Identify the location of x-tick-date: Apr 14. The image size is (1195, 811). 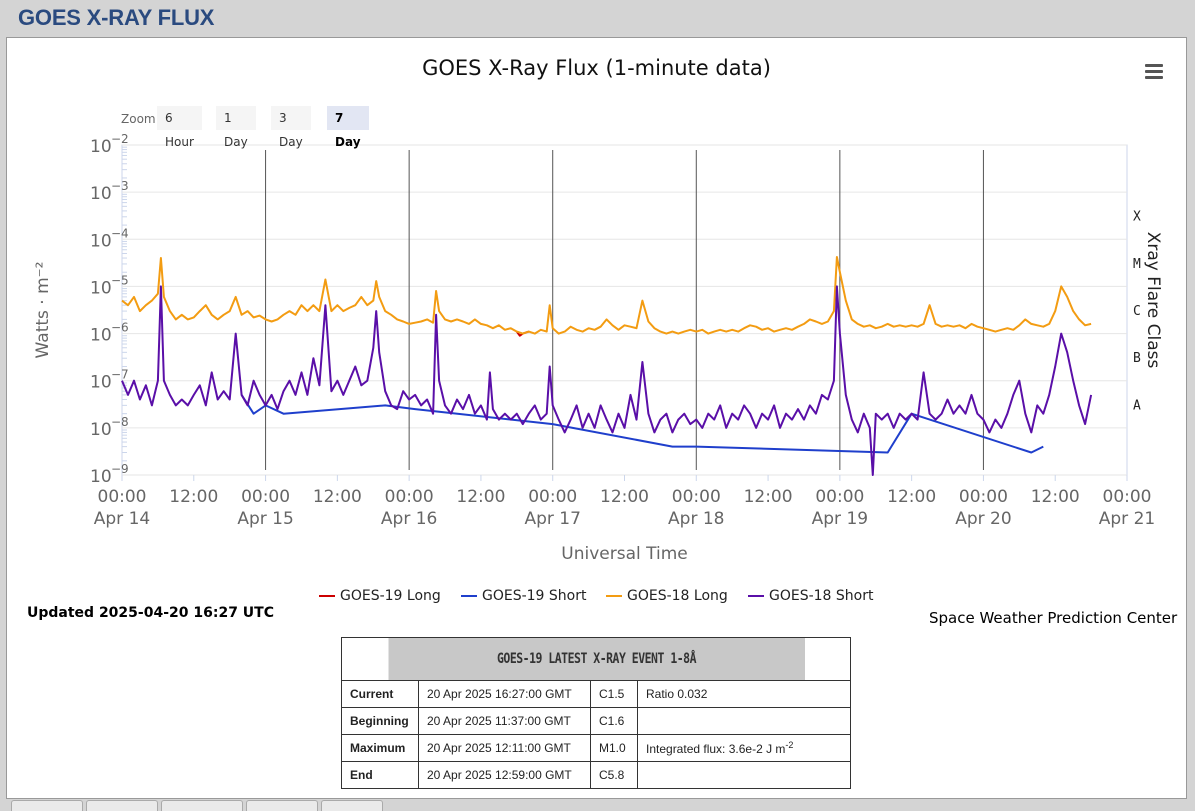
(122, 519).